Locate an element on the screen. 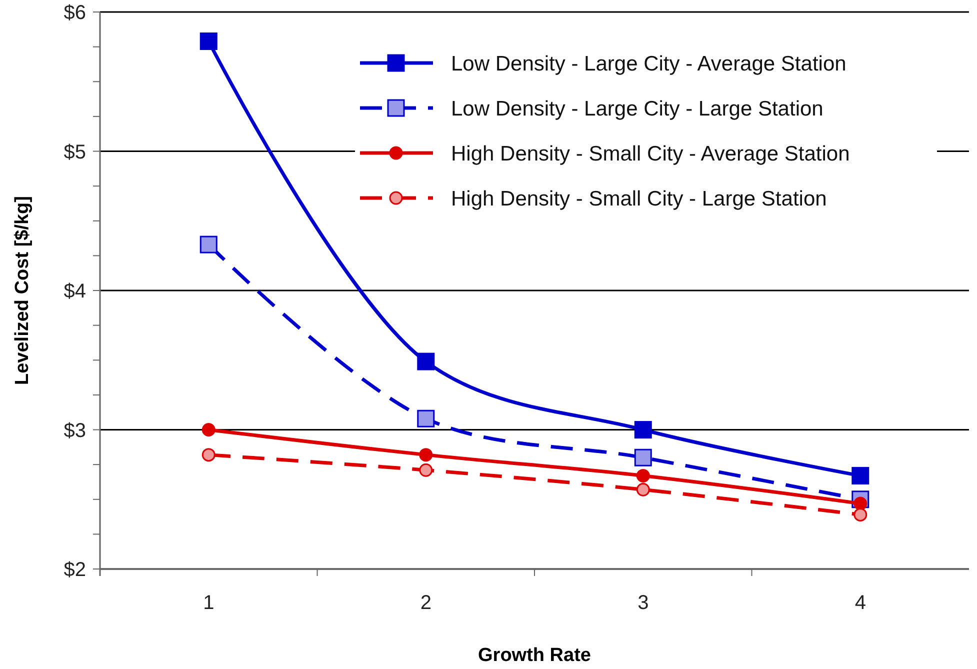 The image size is (977, 669). legend-label: High Density - Small City - Large Station is located at coordinates (639, 198).